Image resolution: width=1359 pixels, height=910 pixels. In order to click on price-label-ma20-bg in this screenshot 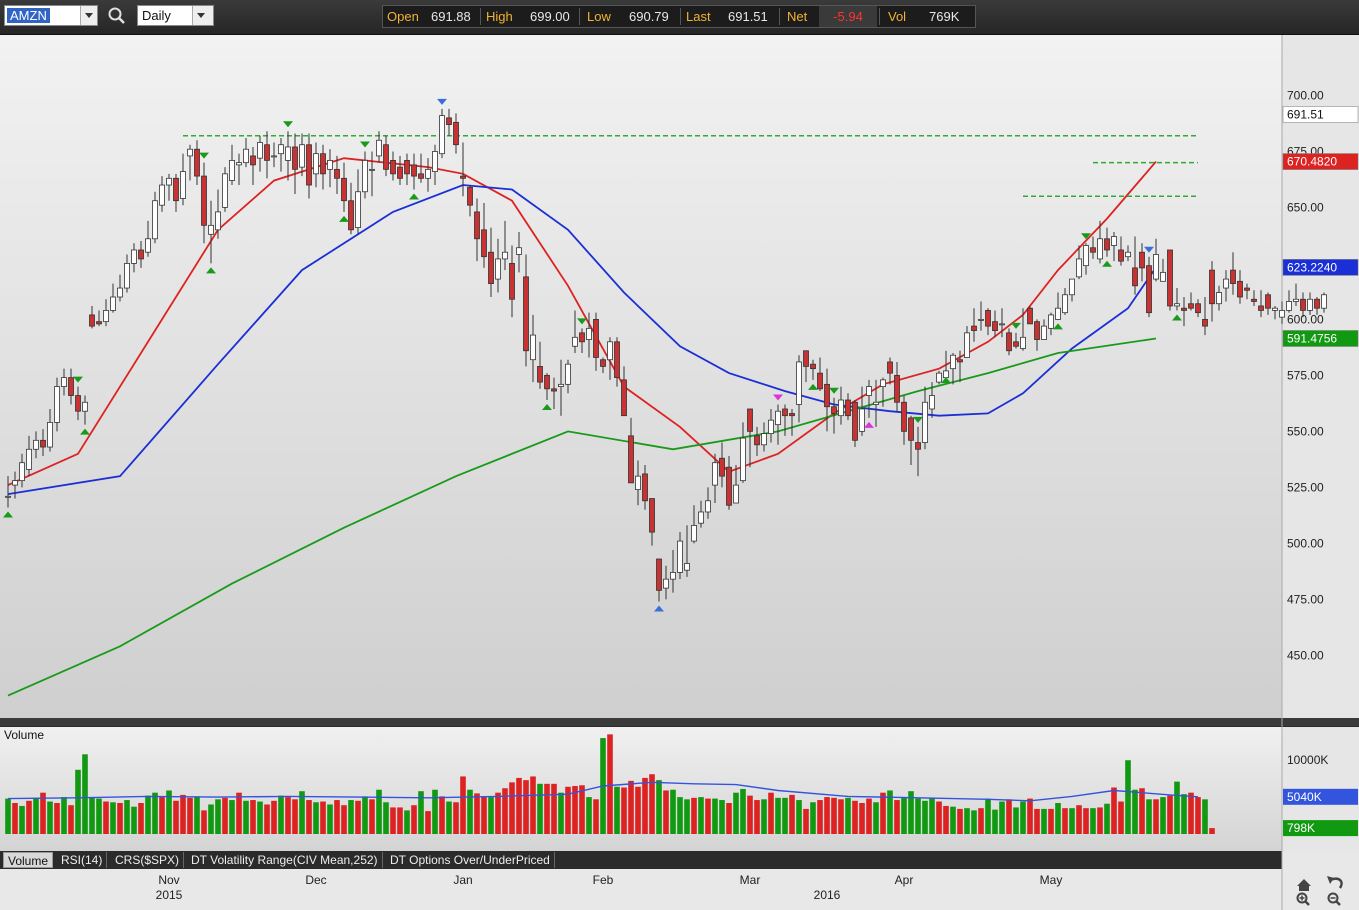, I will do `click(1320, 161)`.